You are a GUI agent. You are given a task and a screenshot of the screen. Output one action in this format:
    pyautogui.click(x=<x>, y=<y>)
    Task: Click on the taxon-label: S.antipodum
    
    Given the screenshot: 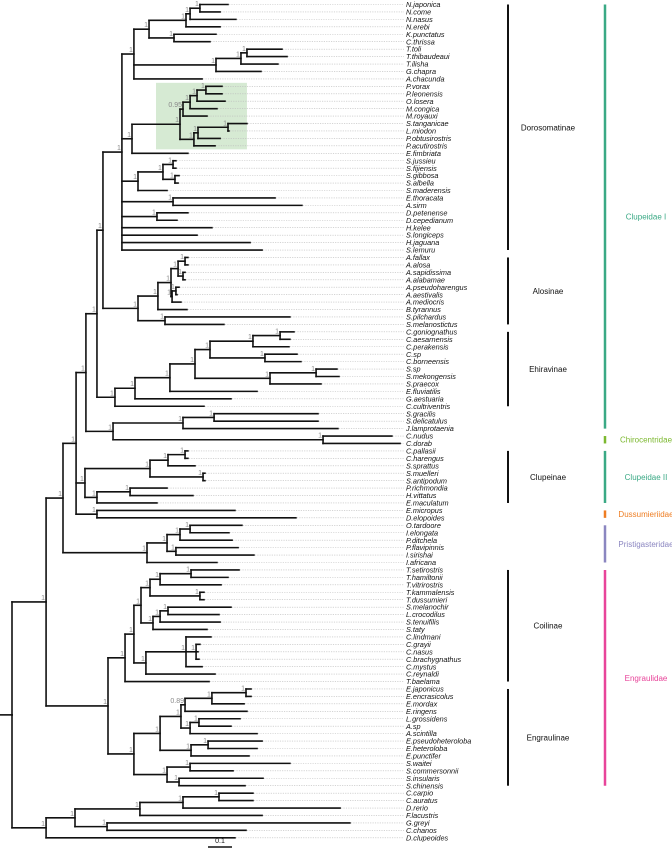 What is the action you would take?
    pyautogui.click(x=426, y=480)
    